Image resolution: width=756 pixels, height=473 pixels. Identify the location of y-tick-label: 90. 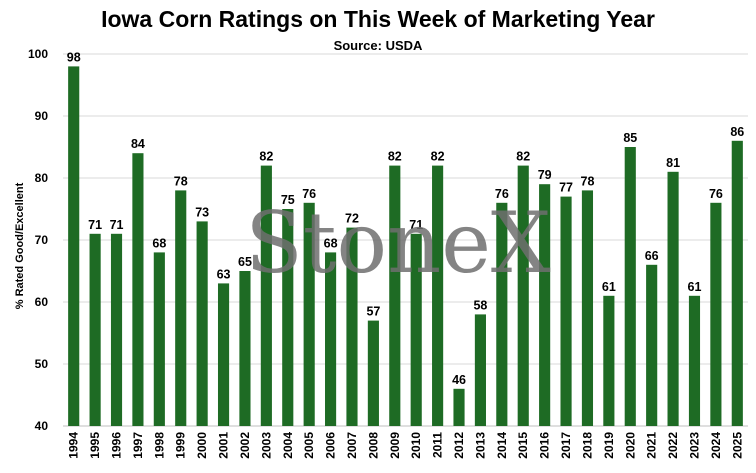
(42, 116).